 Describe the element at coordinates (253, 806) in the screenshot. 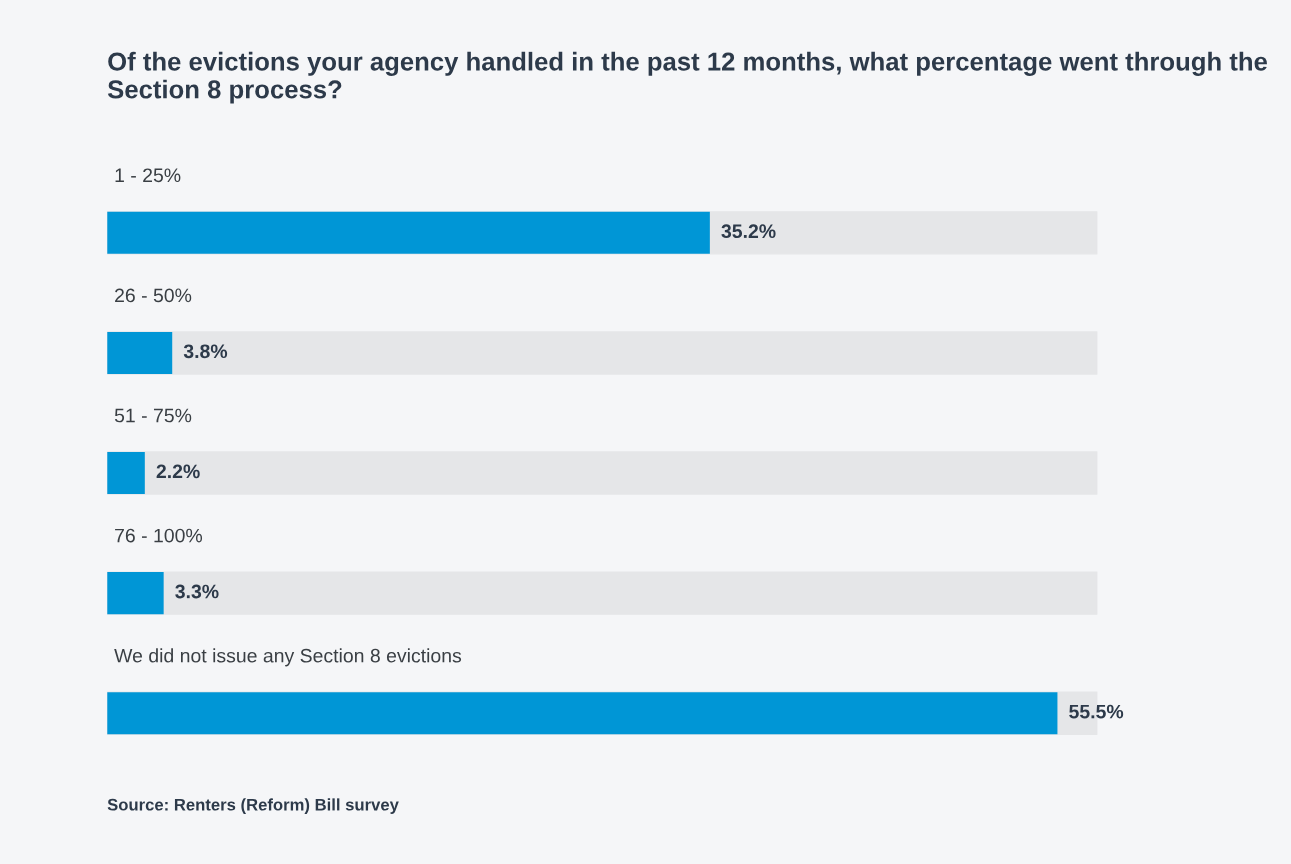

I see `source-note: Source: Renters (Reform) Bill survey` at that location.